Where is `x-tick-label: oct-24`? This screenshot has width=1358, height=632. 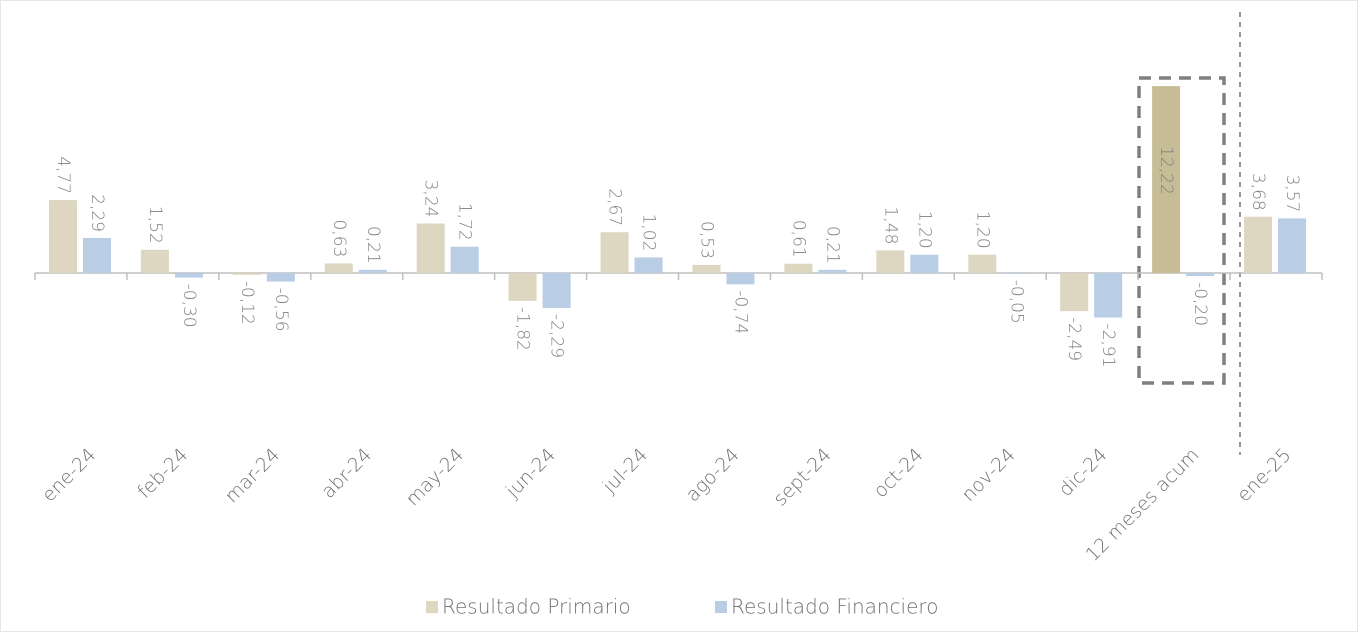
x-tick-label: oct-24 is located at coordinates (898, 473).